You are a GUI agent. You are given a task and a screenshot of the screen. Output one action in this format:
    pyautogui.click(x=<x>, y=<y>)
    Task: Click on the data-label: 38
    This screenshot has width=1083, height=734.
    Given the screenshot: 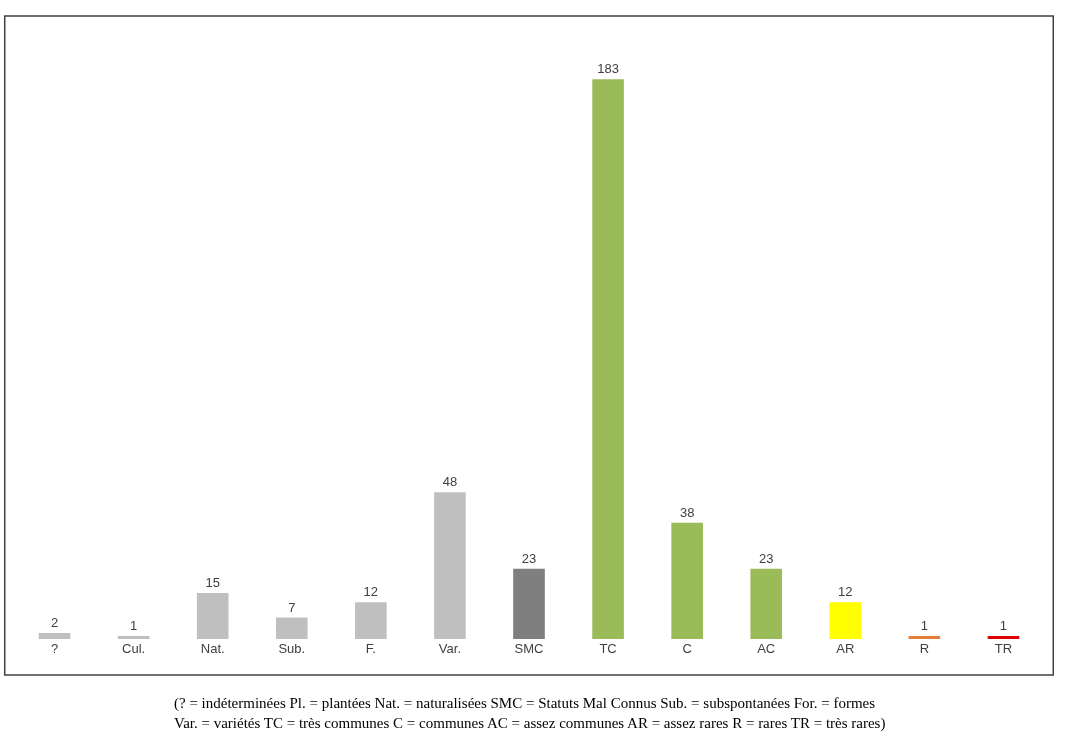 What is the action you would take?
    pyautogui.click(x=687, y=512)
    